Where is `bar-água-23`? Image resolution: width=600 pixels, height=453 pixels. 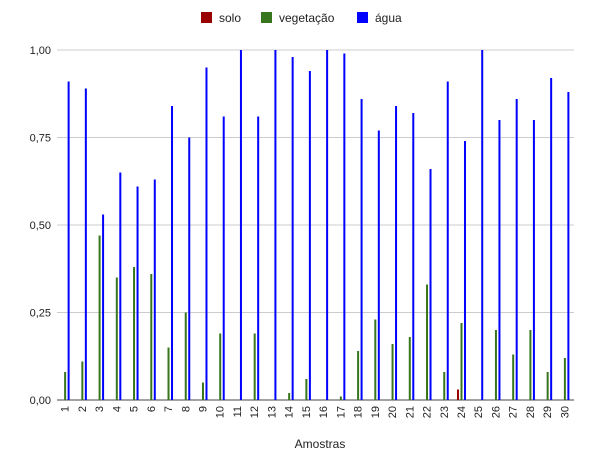 bar-água-23 is located at coordinates (447, 240).